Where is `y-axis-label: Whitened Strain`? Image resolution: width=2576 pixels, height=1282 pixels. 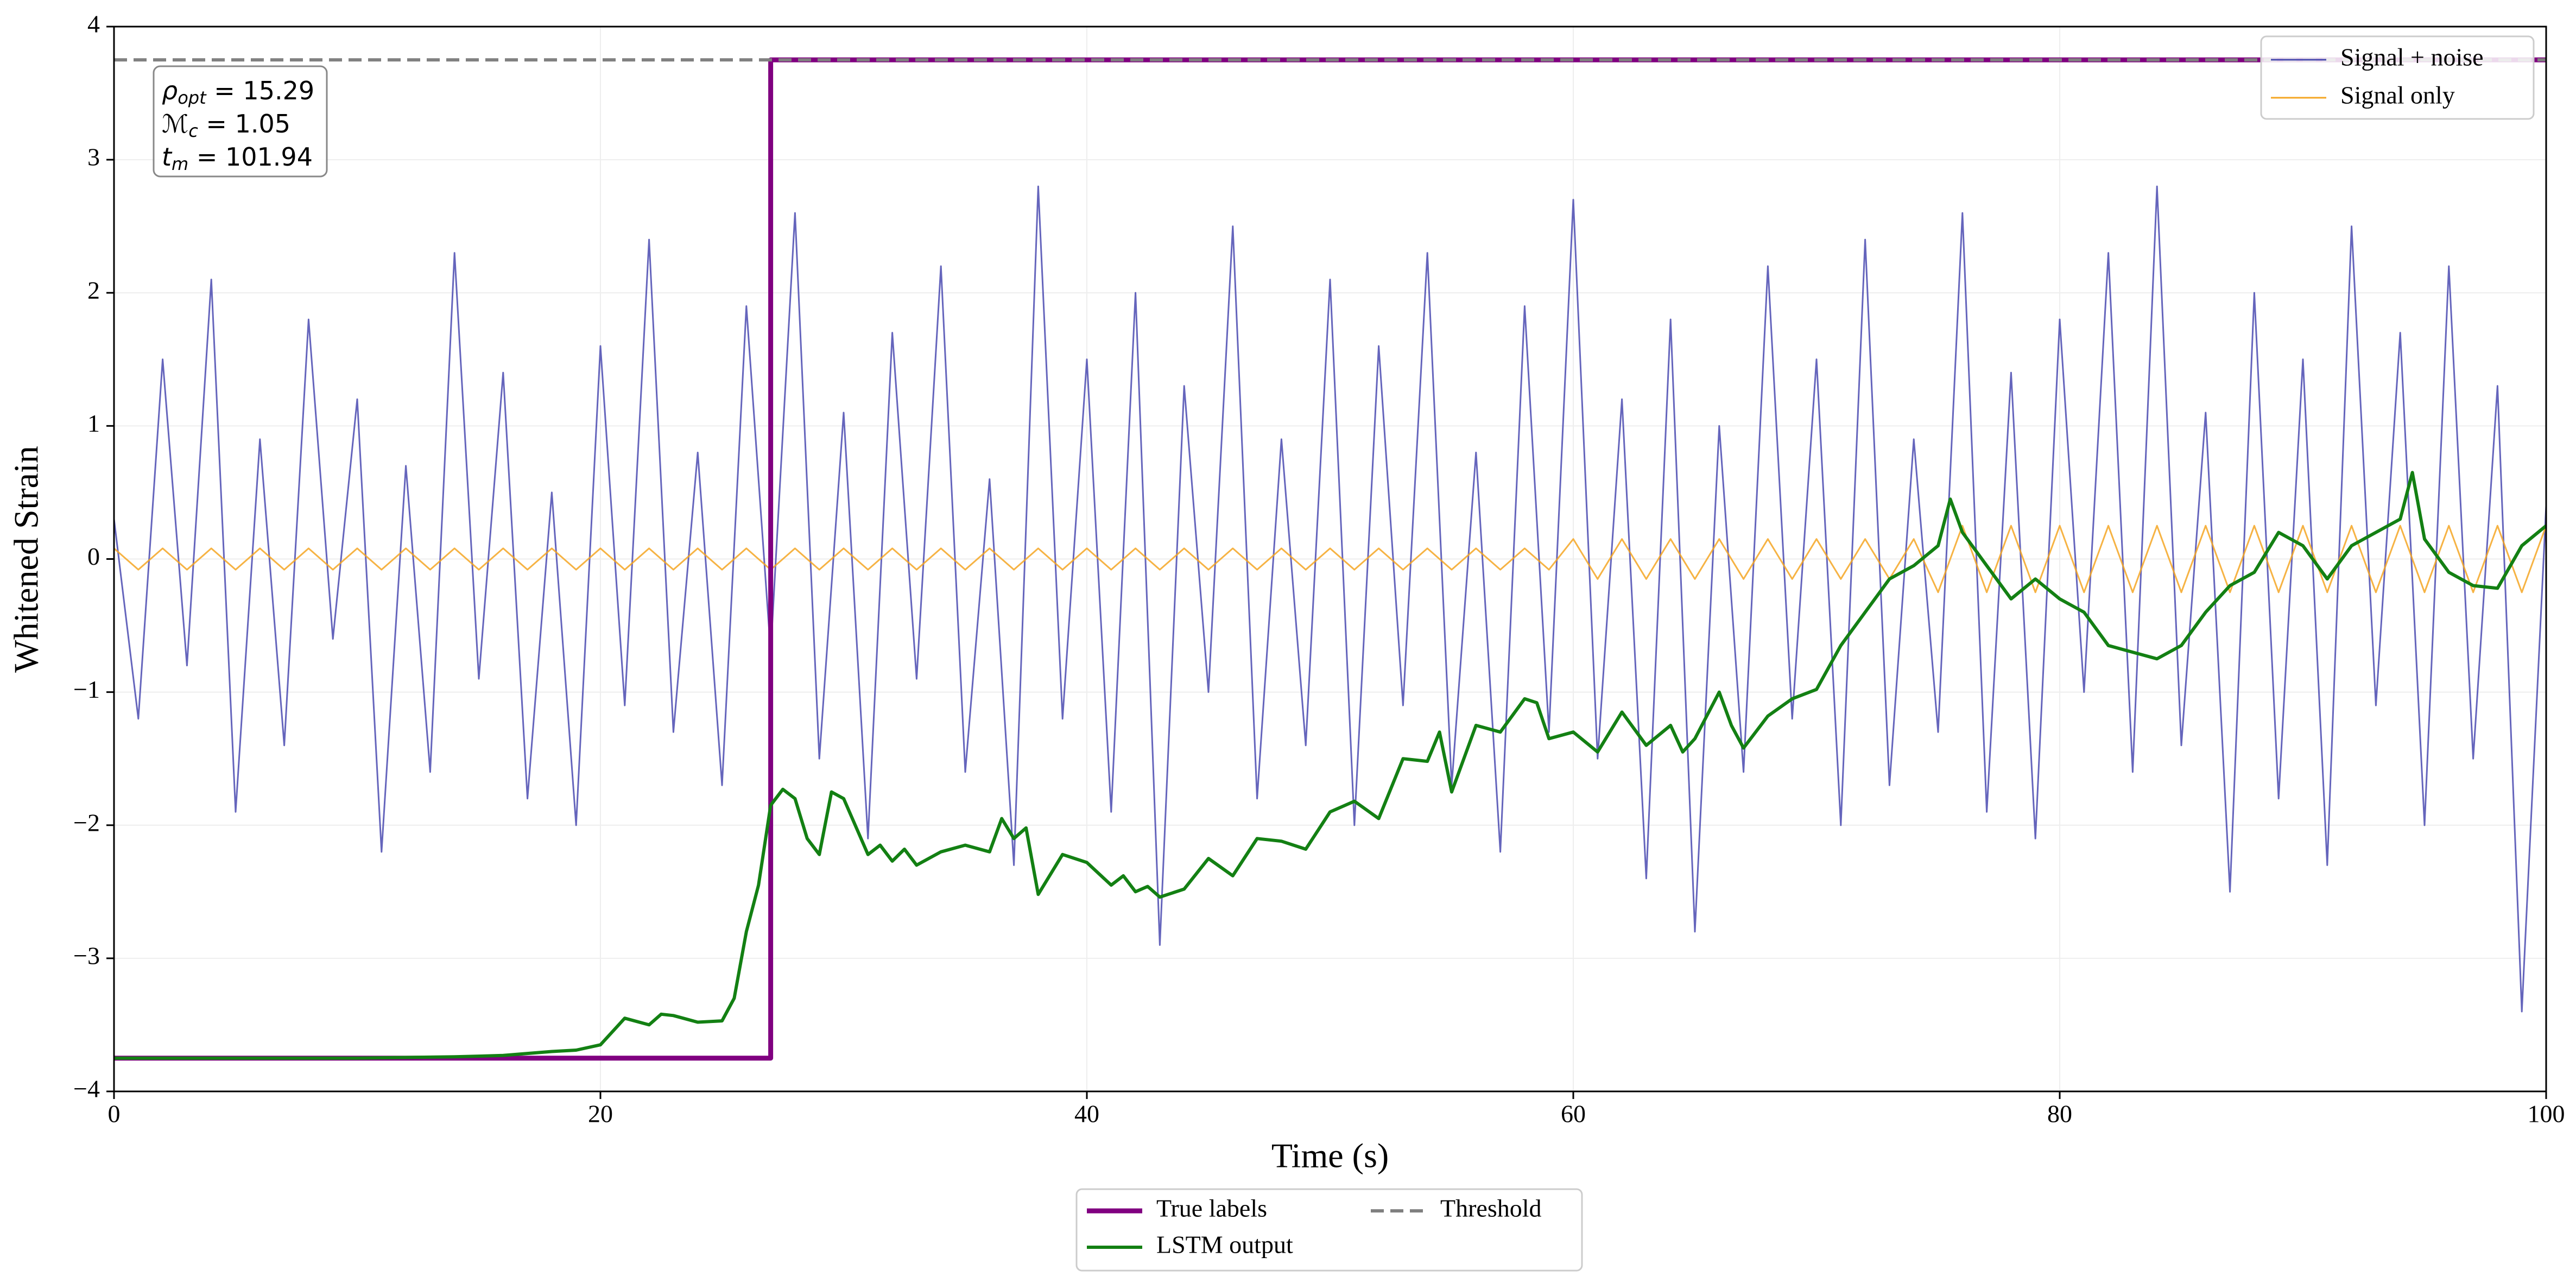
y-axis-label: Whitened Strain is located at coordinates (26, 559).